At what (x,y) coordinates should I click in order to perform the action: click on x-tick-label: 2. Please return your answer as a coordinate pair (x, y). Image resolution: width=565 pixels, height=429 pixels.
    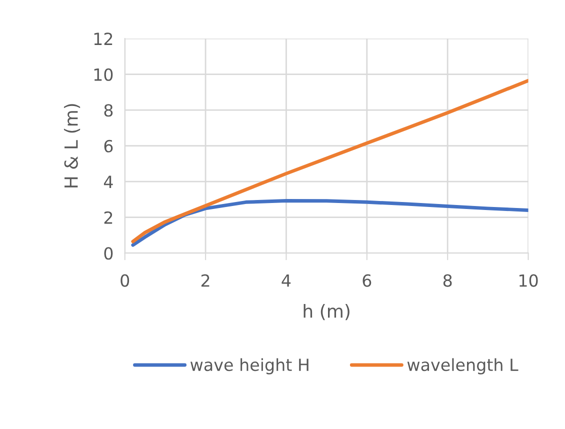
    Looking at the image, I should click on (205, 280).